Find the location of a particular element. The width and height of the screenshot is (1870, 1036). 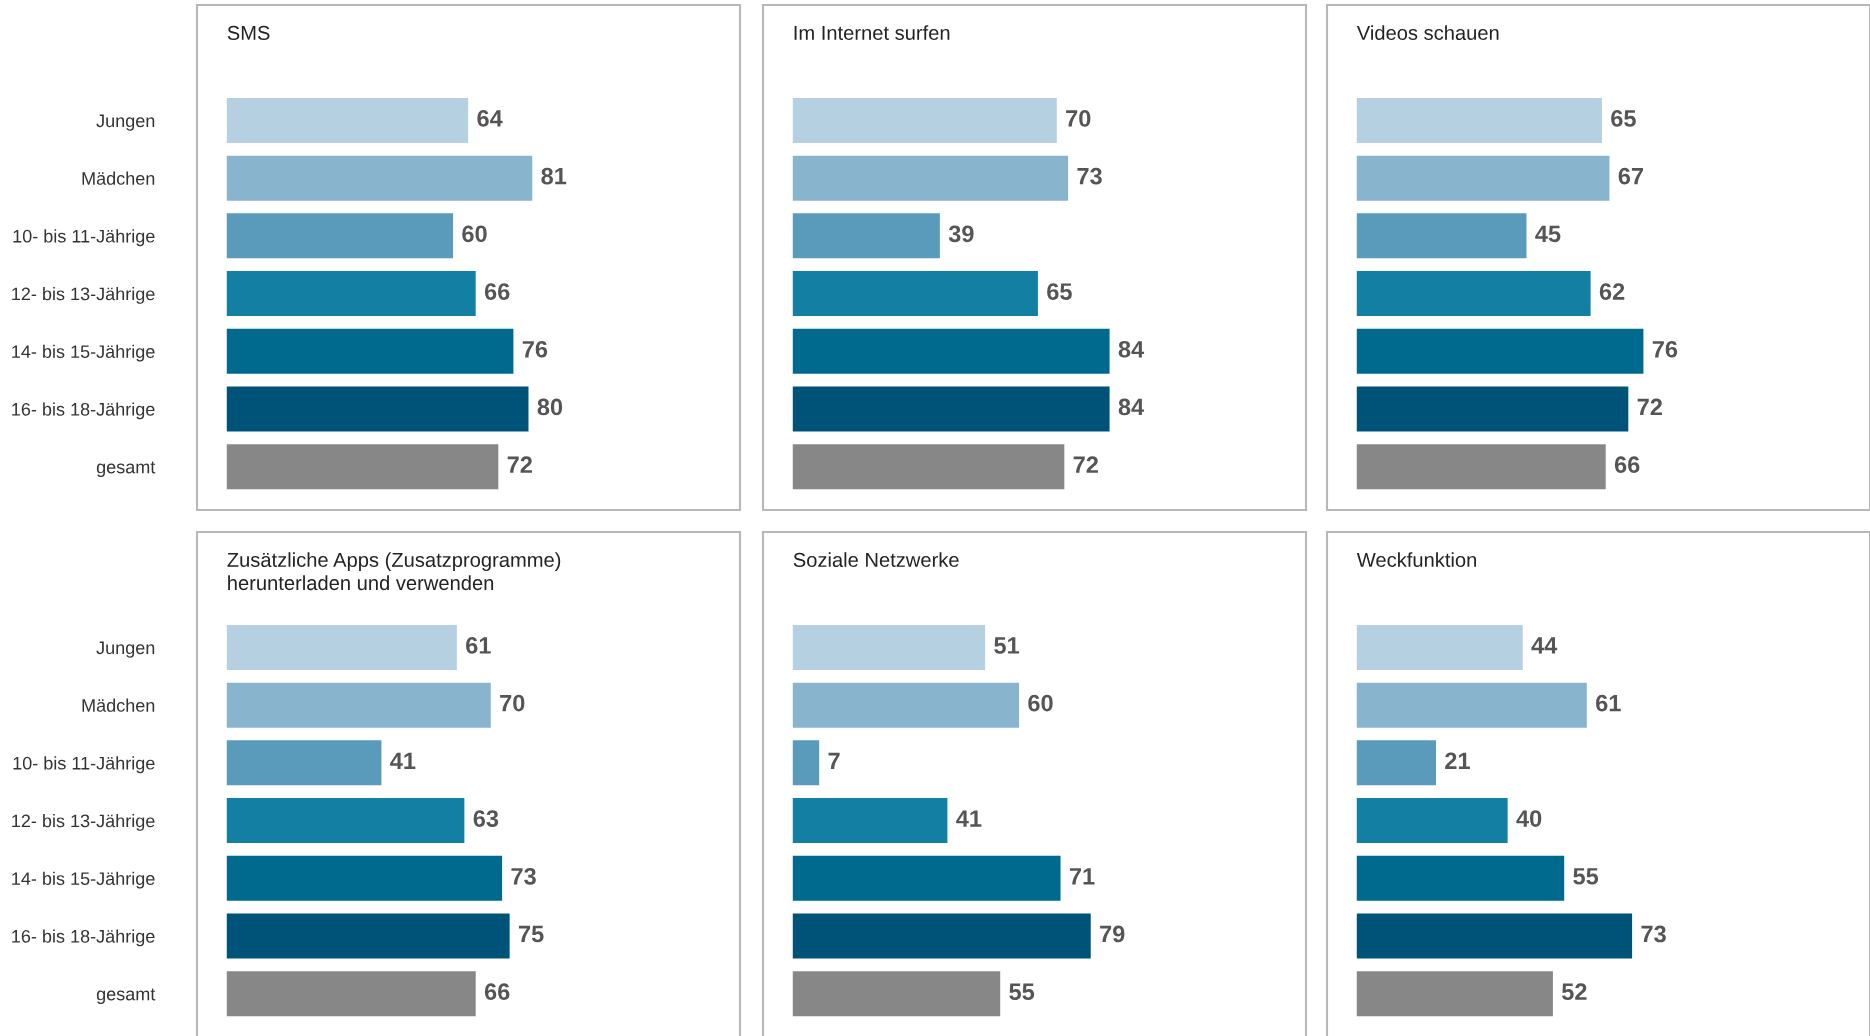

data-label: 40 is located at coordinates (1529, 818).